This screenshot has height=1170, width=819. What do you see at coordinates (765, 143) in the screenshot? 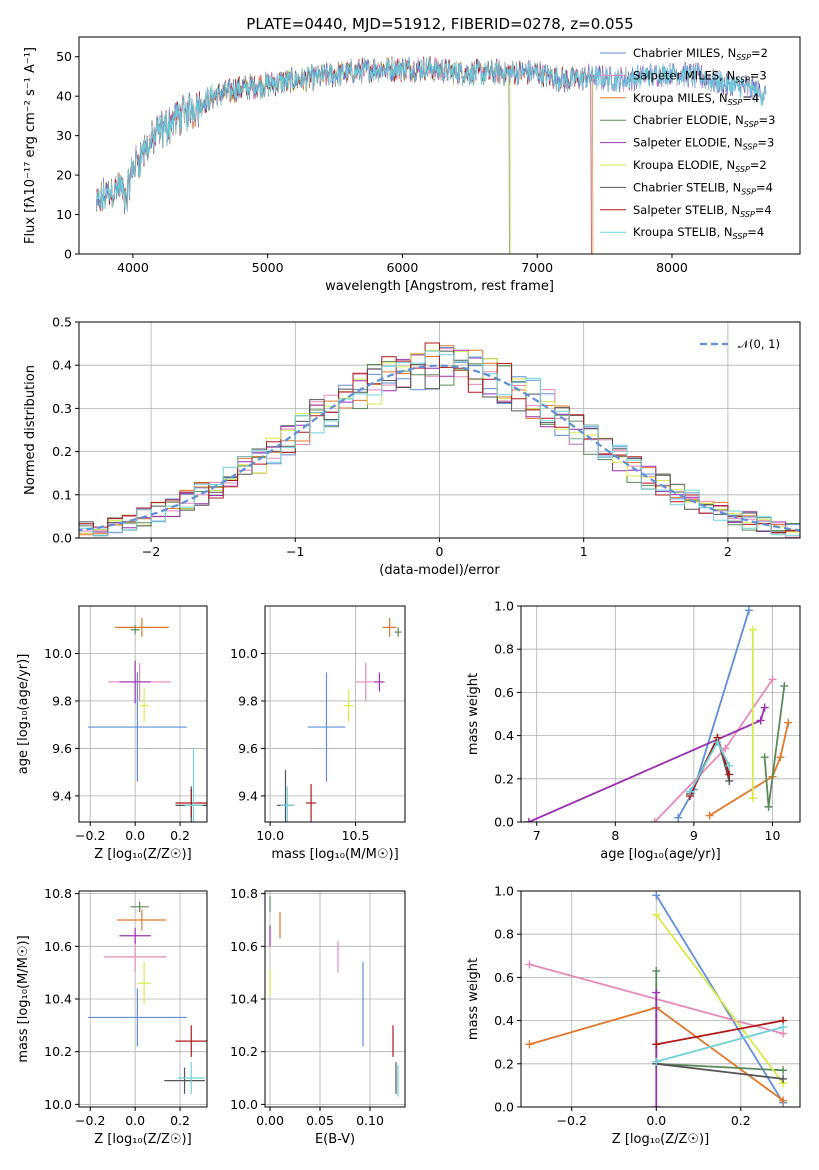
I see `legend-value: =3` at bounding box center [765, 143].